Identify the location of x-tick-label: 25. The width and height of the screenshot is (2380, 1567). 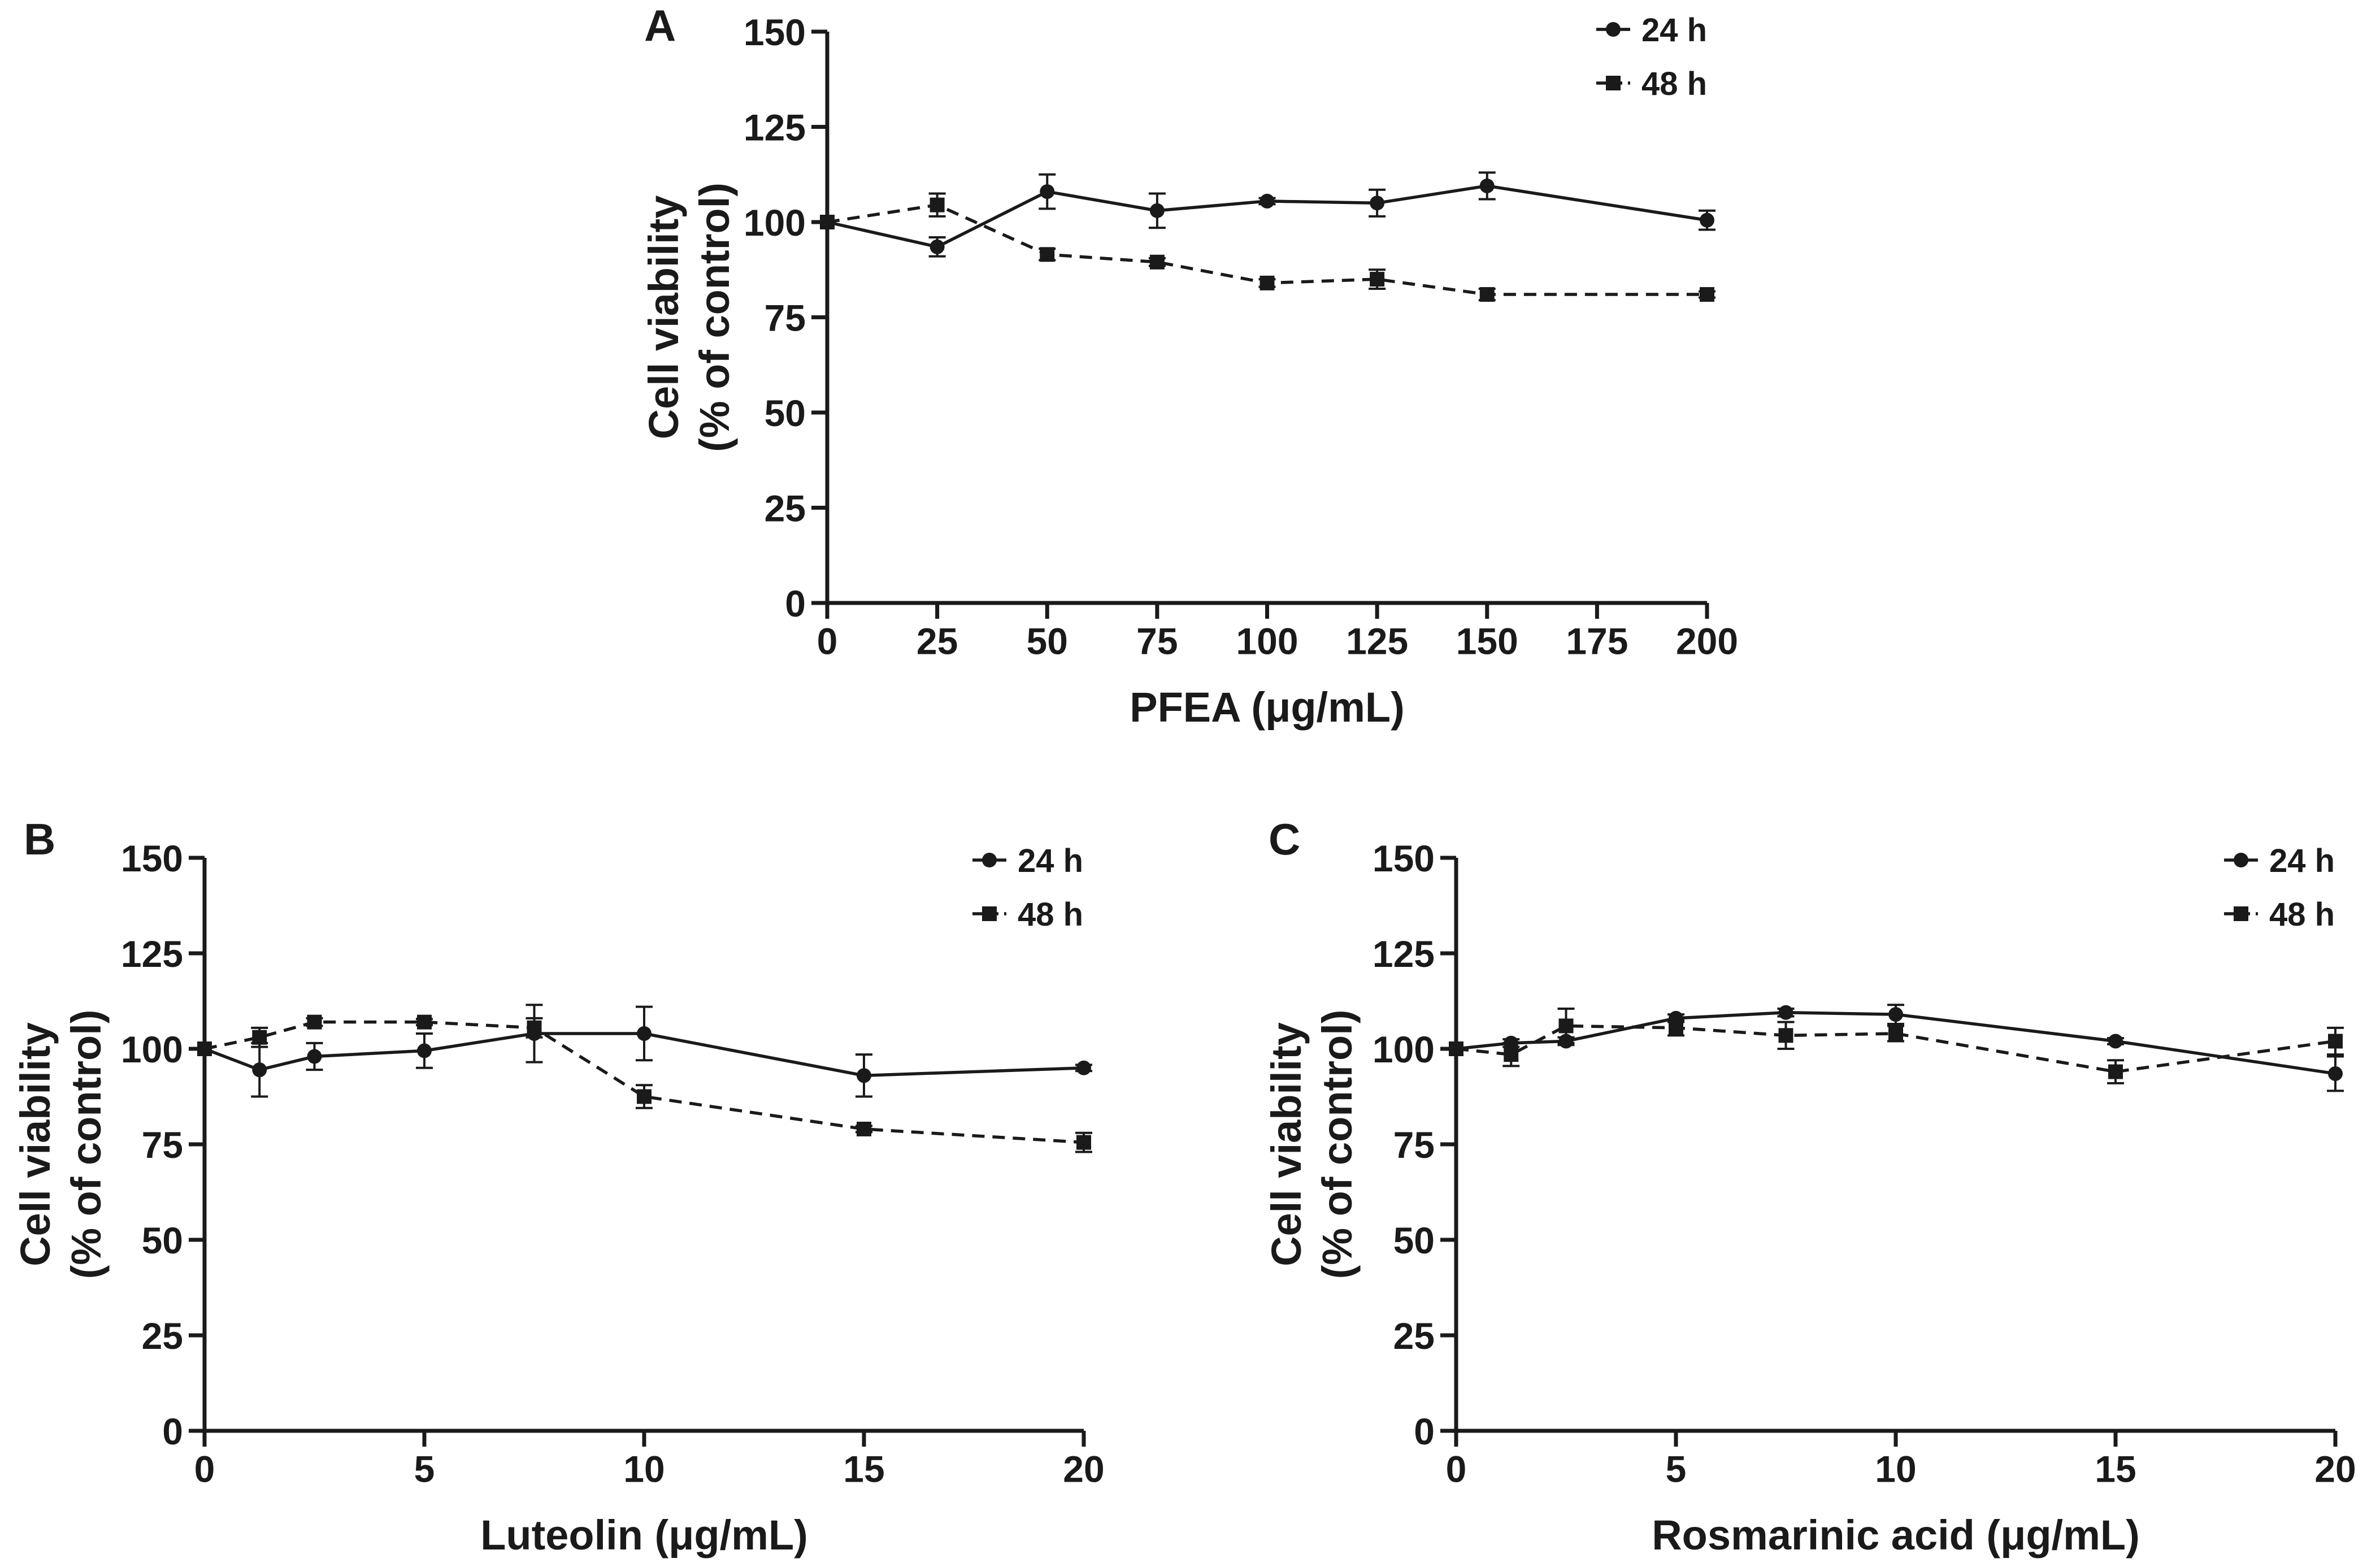
(937, 641).